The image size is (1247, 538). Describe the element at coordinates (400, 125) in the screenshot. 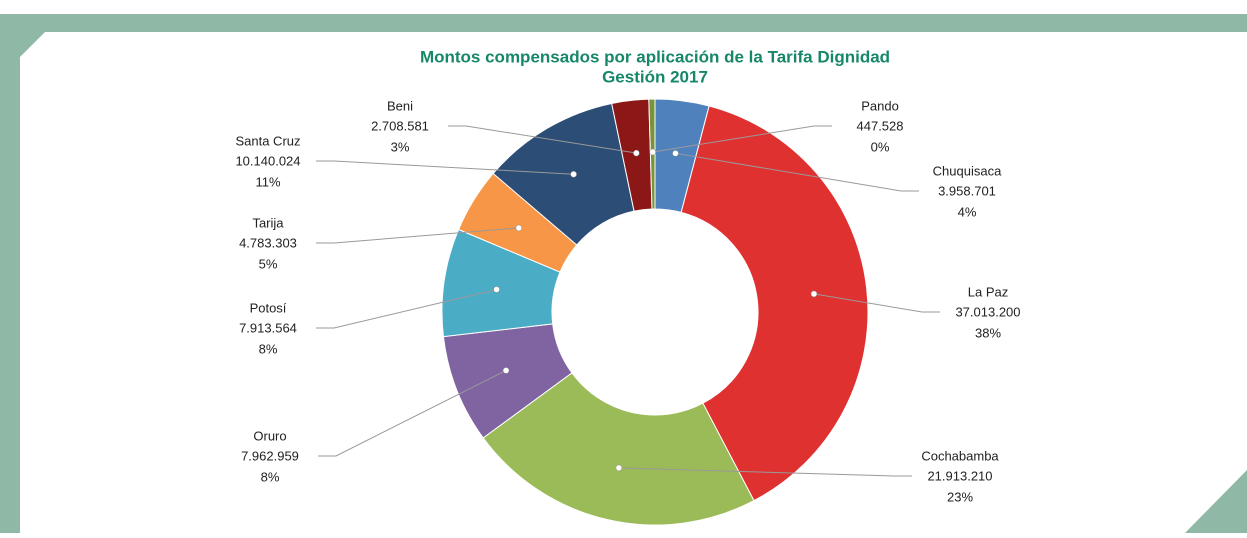

I see `value-label: 2.708.581` at that location.